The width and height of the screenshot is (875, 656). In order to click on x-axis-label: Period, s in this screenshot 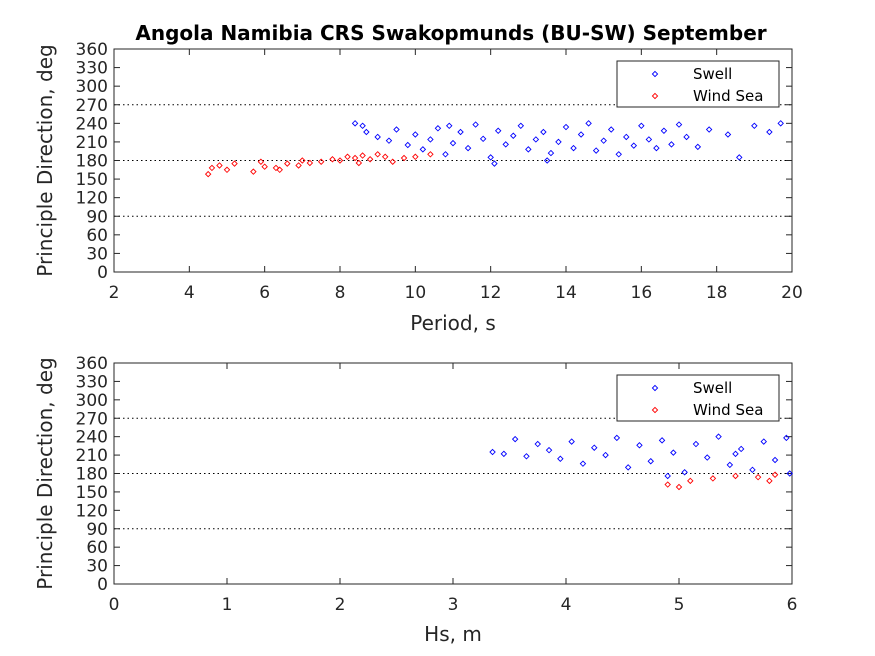, I will do `click(453, 323)`.